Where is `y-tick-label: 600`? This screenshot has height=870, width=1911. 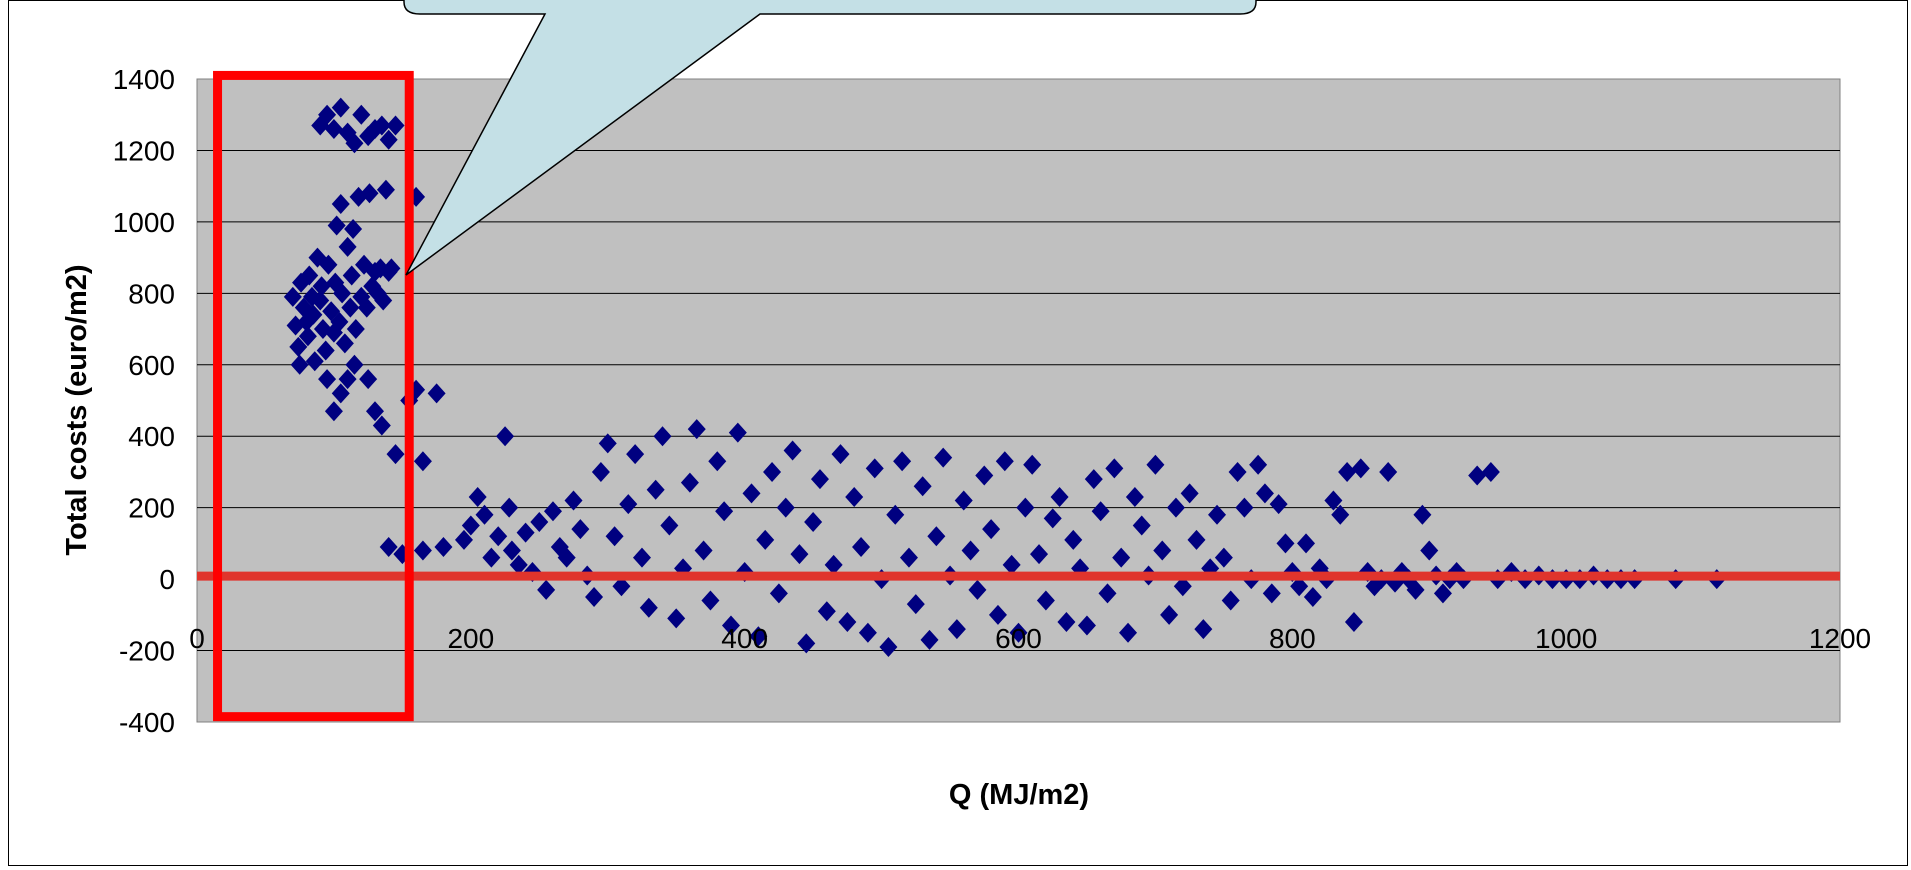
y-tick-label: 600 is located at coordinates (151, 365).